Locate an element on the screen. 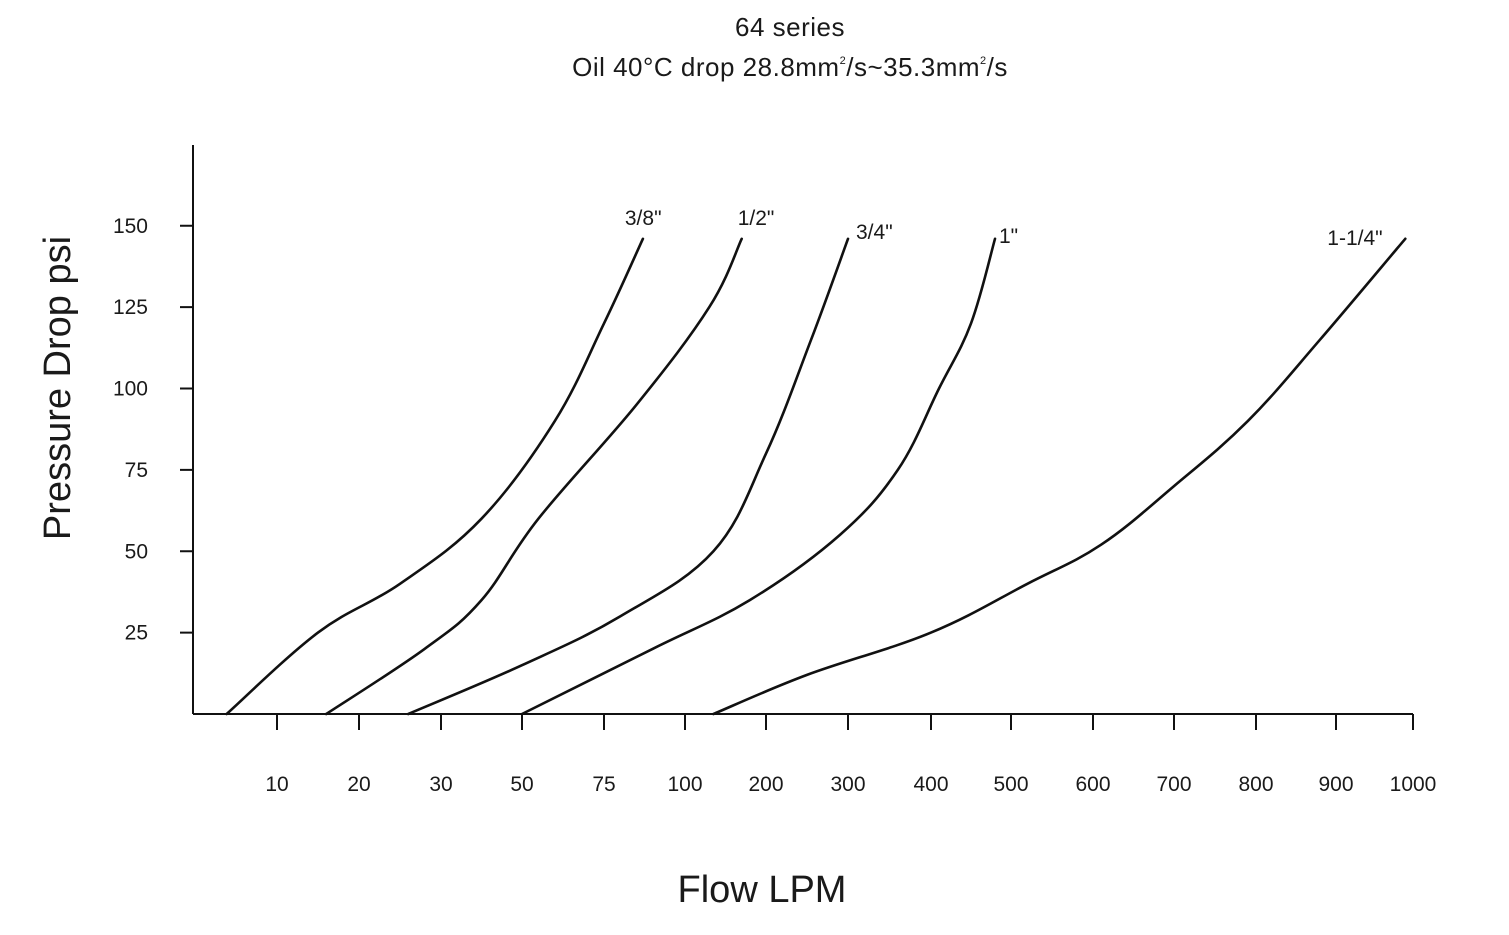 The image size is (1509, 935). x-tick-label: 500 is located at coordinates (1010, 784).